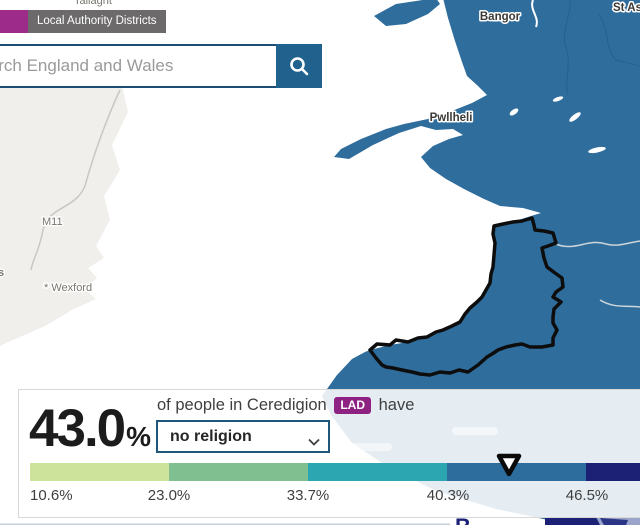  I want to click on map-label-tallaght: Tallaght, so click(93, 3).